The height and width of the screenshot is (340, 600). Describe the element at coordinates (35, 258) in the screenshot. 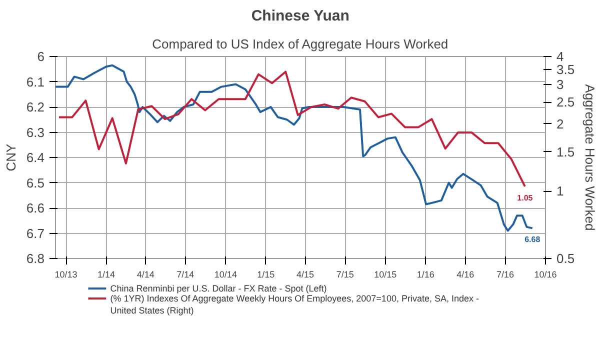

I see `y-tick-label: 6.8` at that location.